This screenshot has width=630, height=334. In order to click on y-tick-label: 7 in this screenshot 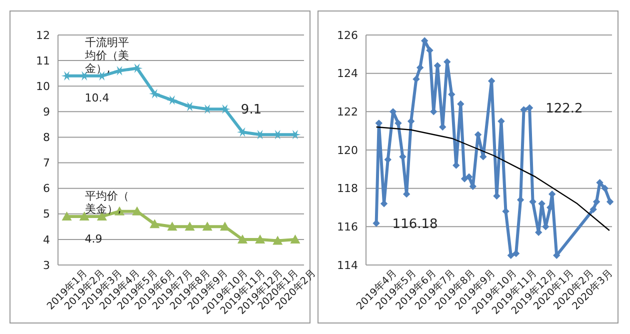, I will do `click(46, 163)`.